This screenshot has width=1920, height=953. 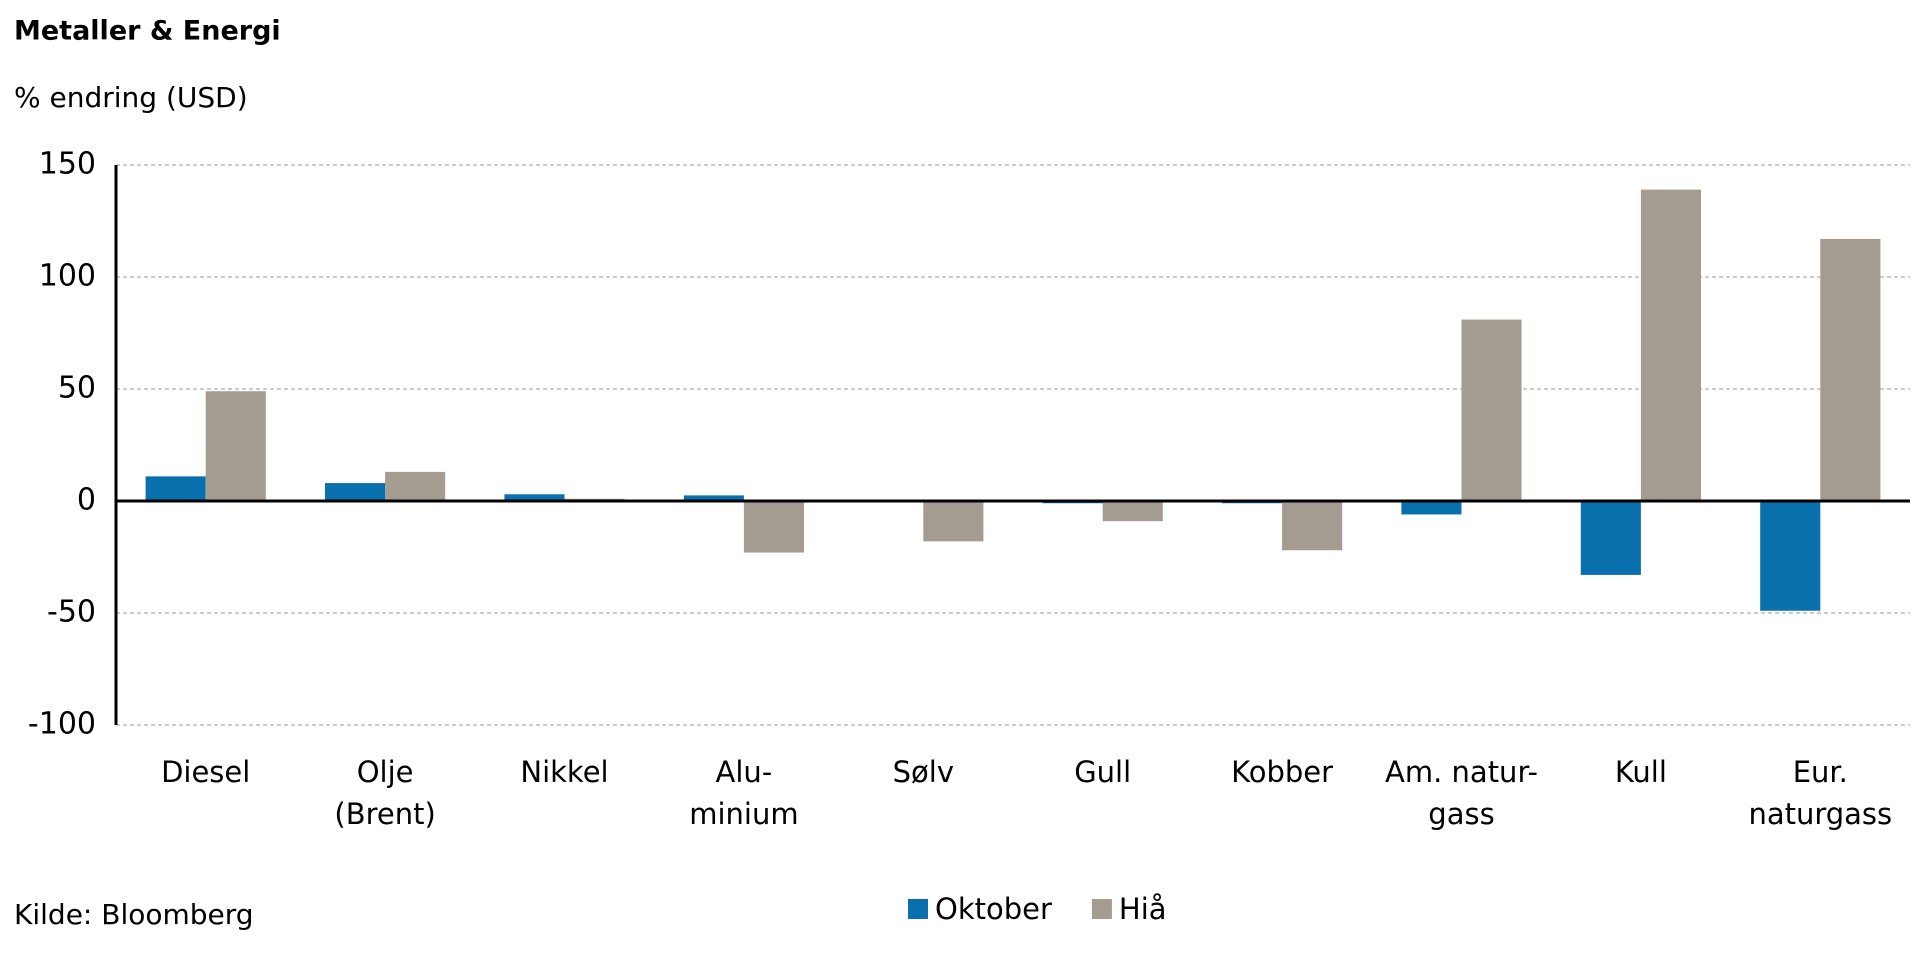 What do you see at coordinates (993, 909) in the screenshot?
I see `legend-label: Oktober` at bounding box center [993, 909].